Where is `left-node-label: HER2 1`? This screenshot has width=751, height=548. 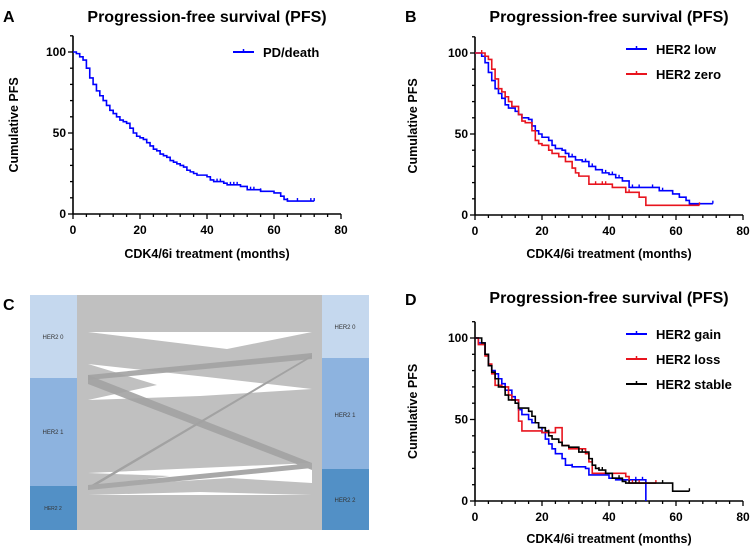 left-node-label: HER2 1 is located at coordinates (53, 433).